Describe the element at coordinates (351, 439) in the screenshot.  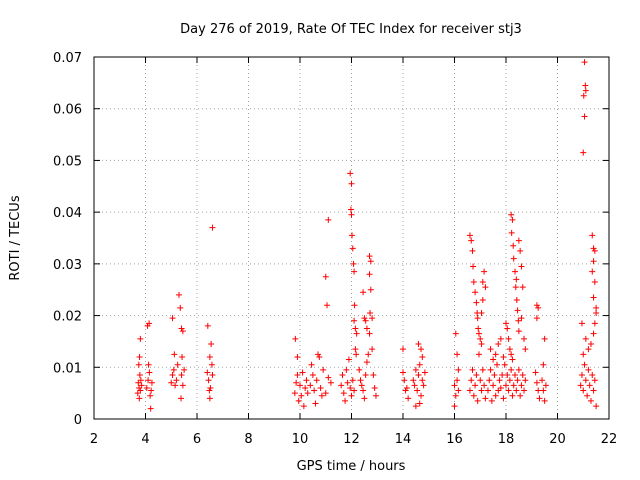
I see `x-tick-label: 12` at that location.